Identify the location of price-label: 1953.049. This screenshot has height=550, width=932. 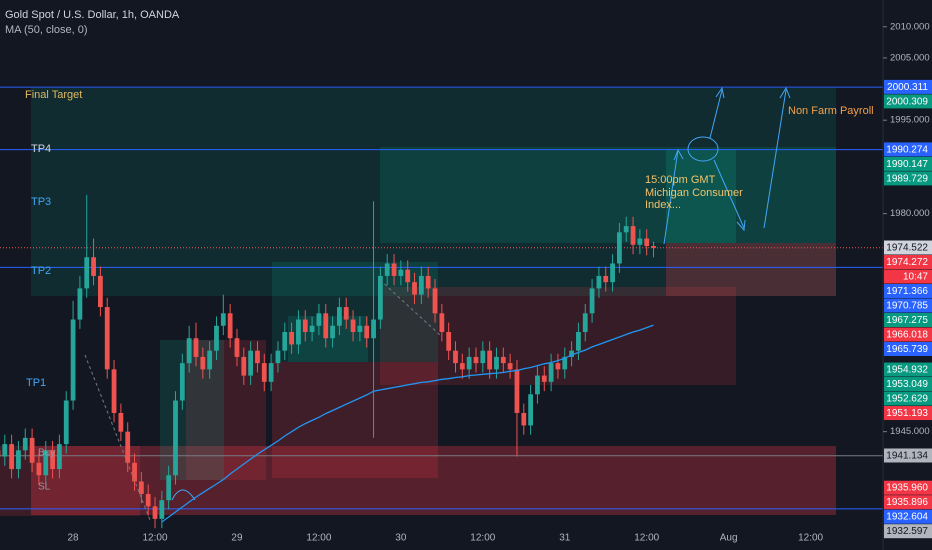
(907, 384).